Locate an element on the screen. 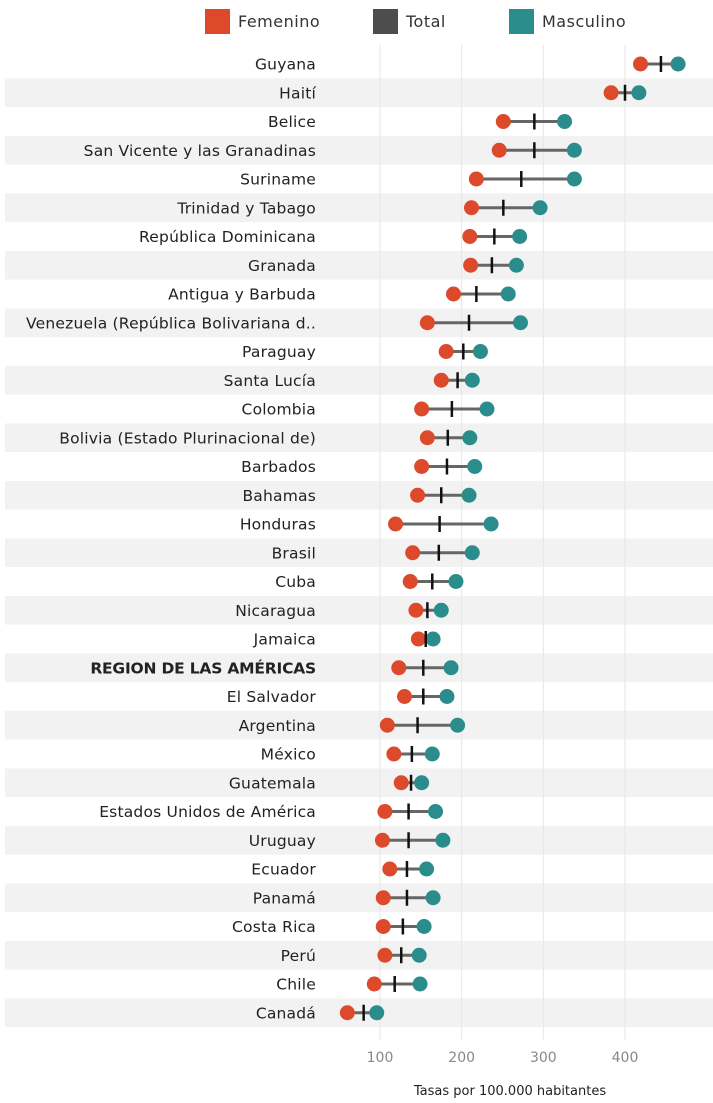 This screenshot has height=1103, width=713. category-label: Barbados is located at coordinates (278, 467).